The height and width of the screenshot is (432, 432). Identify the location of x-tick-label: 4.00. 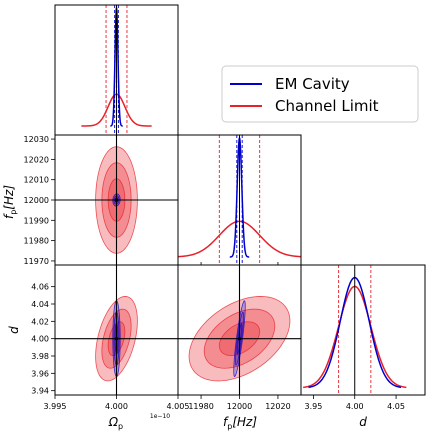
(355, 406).